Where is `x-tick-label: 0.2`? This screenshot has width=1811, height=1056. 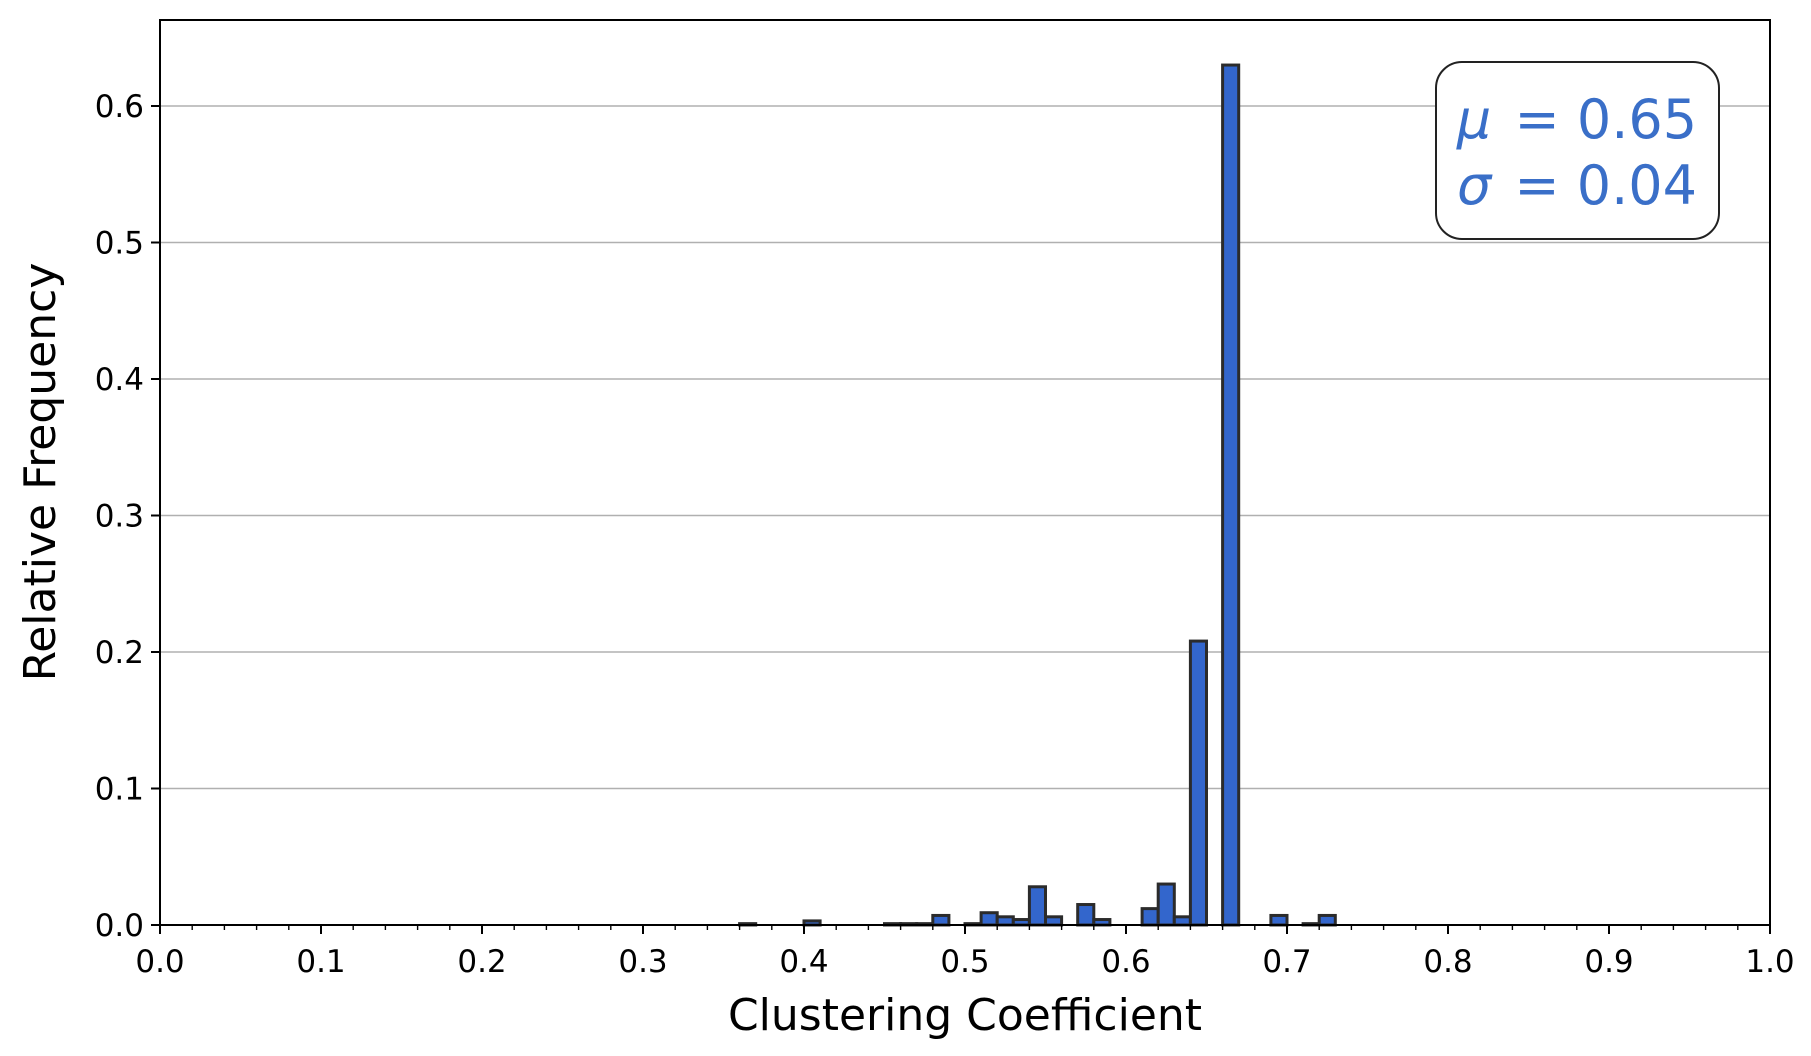 x-tick-label: 0.2 is located at coordinates (481, 962).